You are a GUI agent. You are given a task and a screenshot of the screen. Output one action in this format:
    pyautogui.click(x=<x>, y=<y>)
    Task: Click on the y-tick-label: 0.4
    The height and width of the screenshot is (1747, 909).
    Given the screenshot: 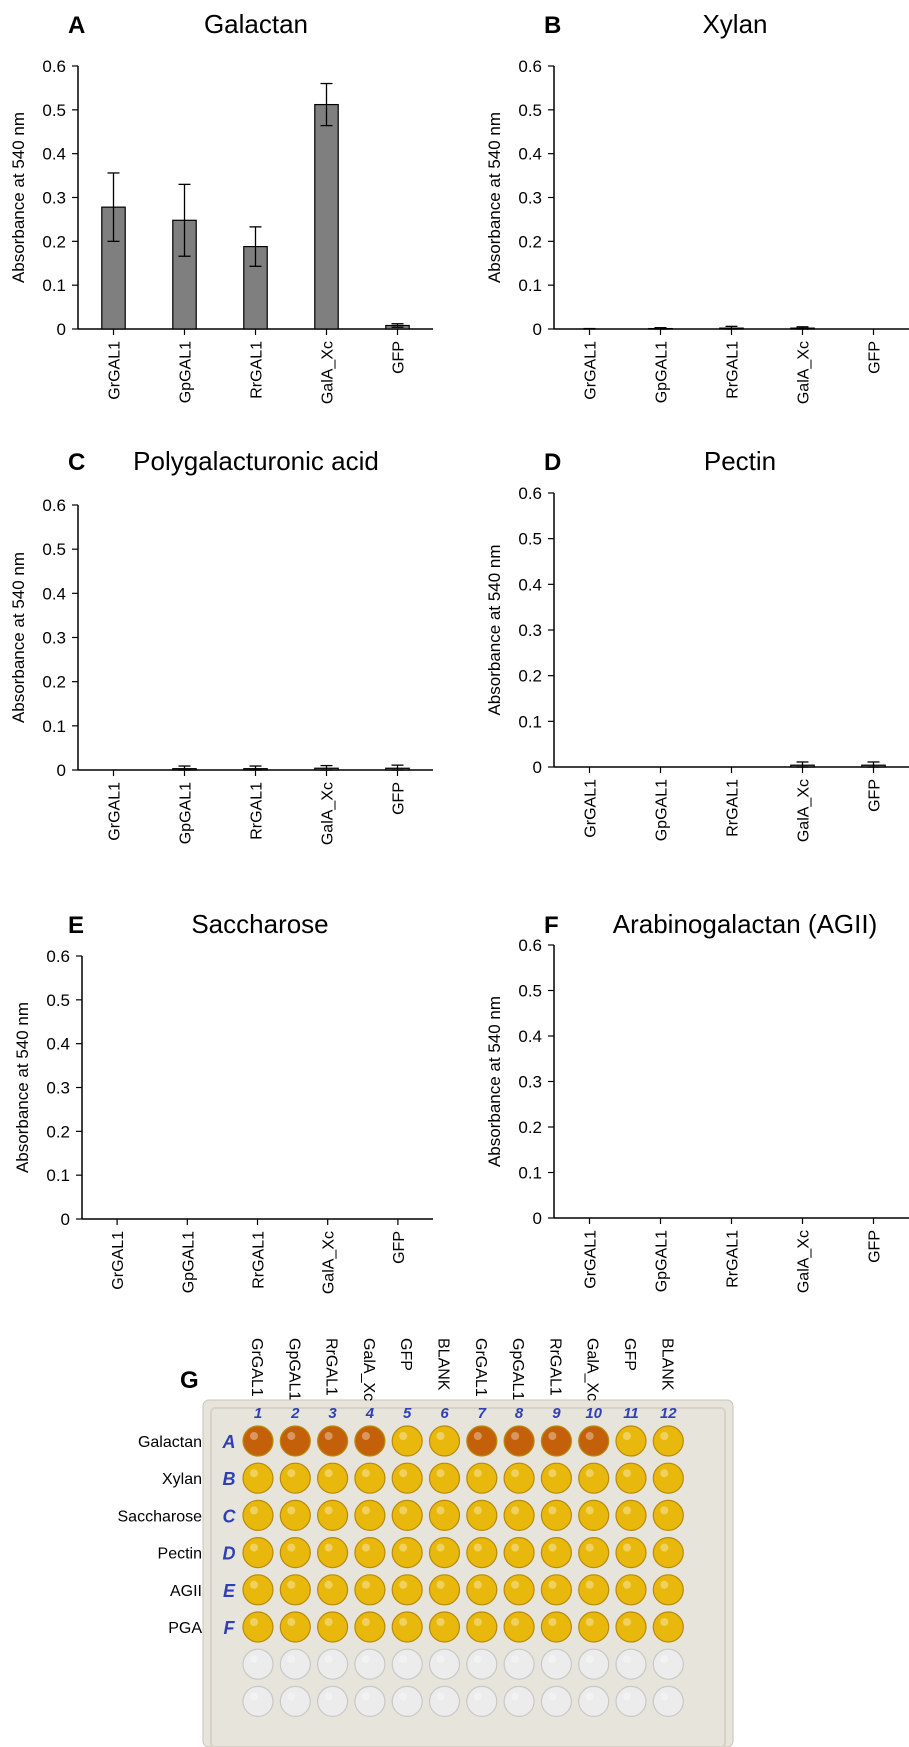 What is the action you would take?
    pyautogui.click(x=530, y=584)
    